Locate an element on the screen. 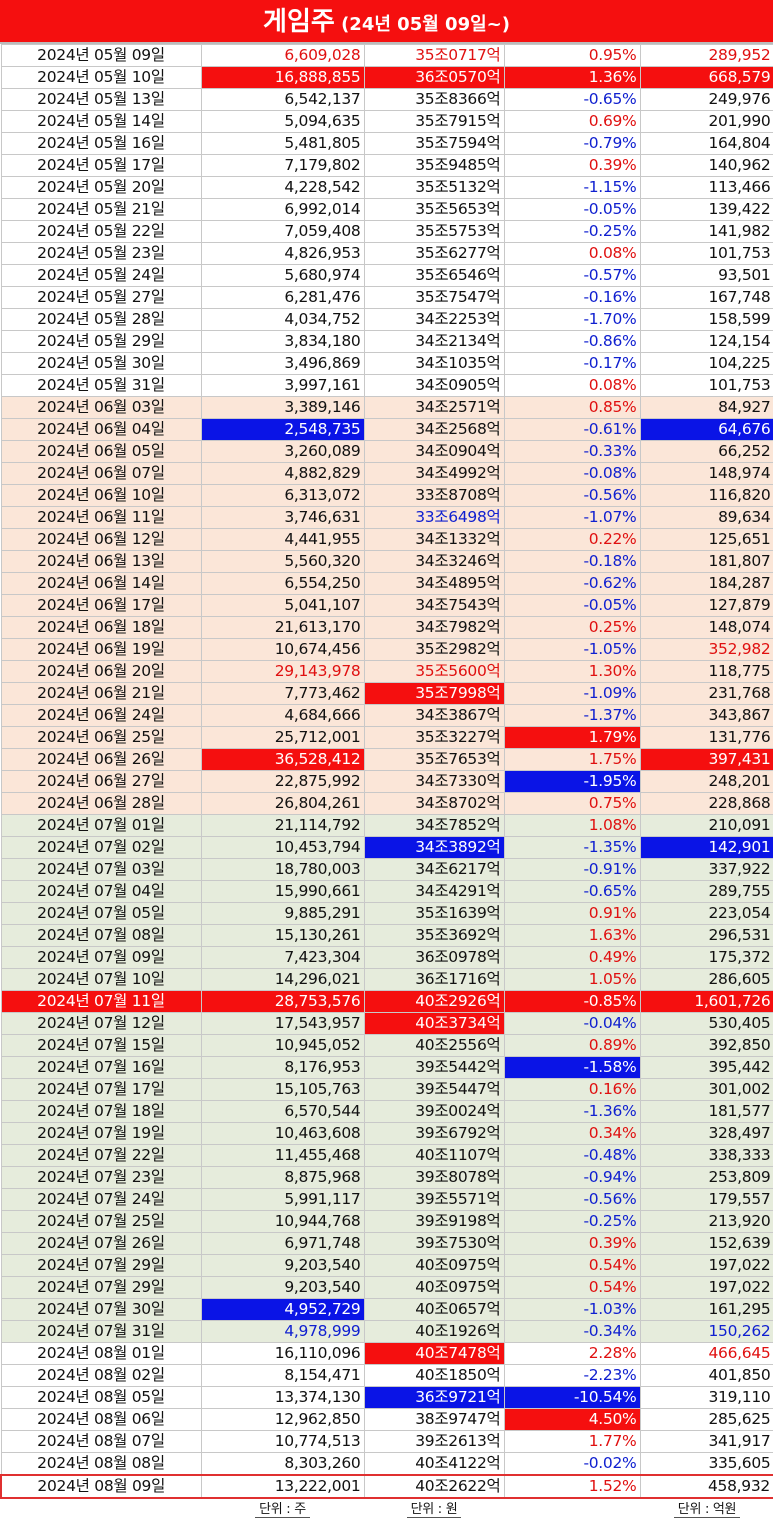 The height and width of the screenshot is (1520, 773). market-cap-cell: 40조0975억 is located at coordinates (434, 1266).